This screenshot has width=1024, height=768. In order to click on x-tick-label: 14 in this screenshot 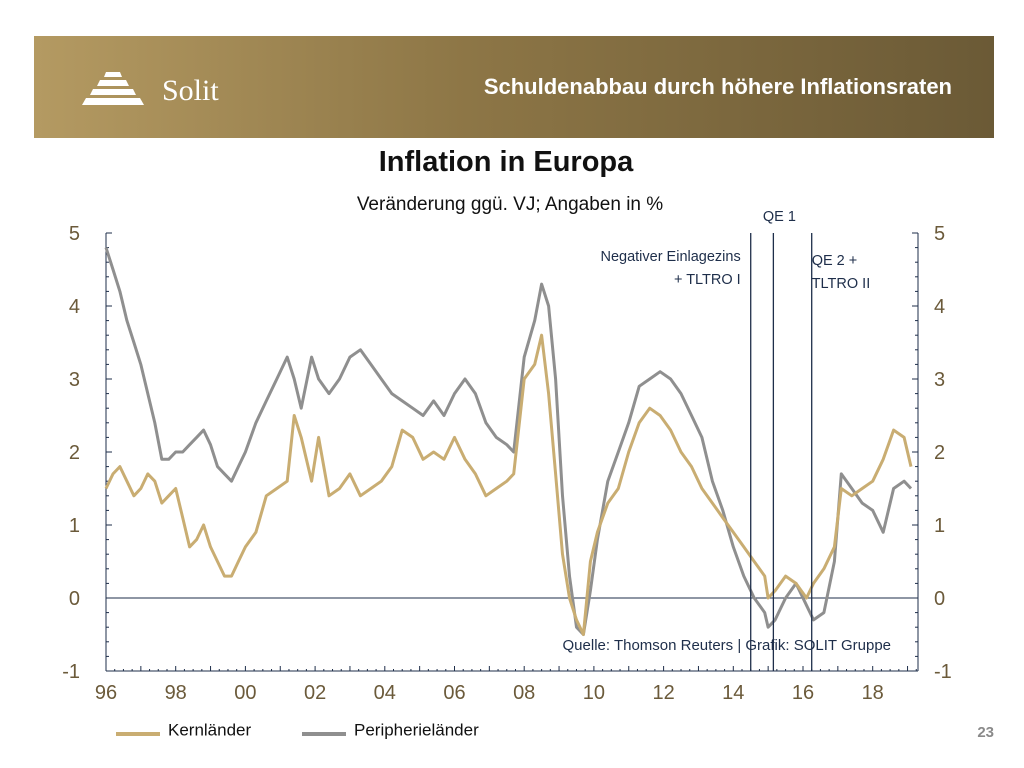, I will do `click(733, 693)`.